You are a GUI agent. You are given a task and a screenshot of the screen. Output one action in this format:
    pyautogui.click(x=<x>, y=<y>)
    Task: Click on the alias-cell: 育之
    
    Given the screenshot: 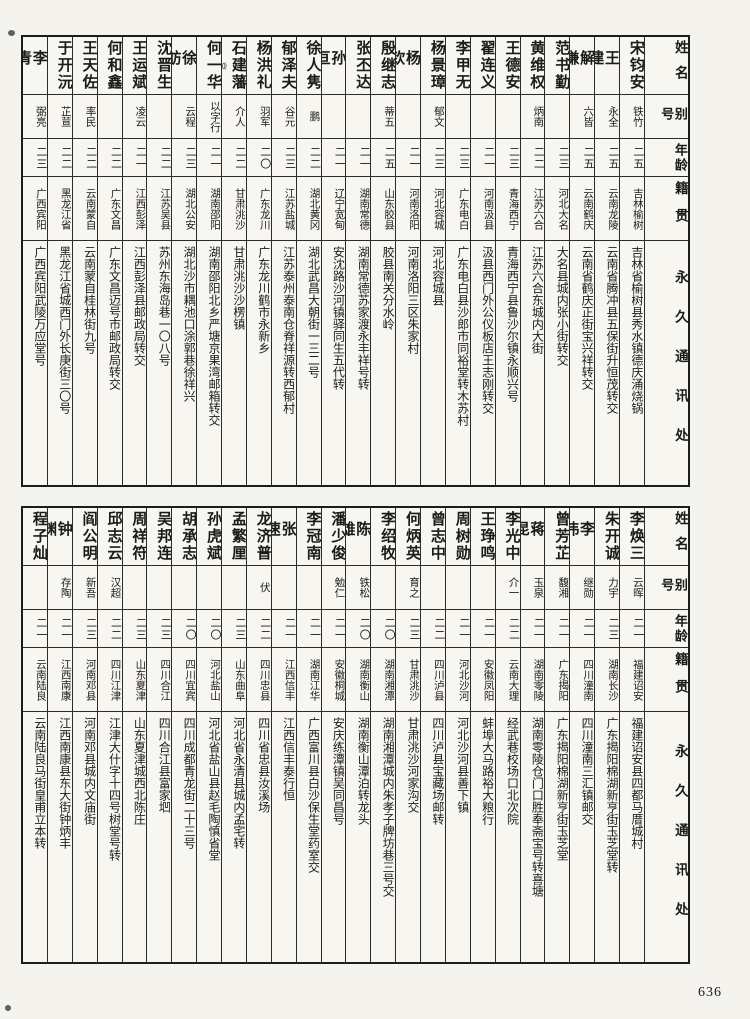 What is the action you would take?
    pyautogui.click(x=408, y=588)
    